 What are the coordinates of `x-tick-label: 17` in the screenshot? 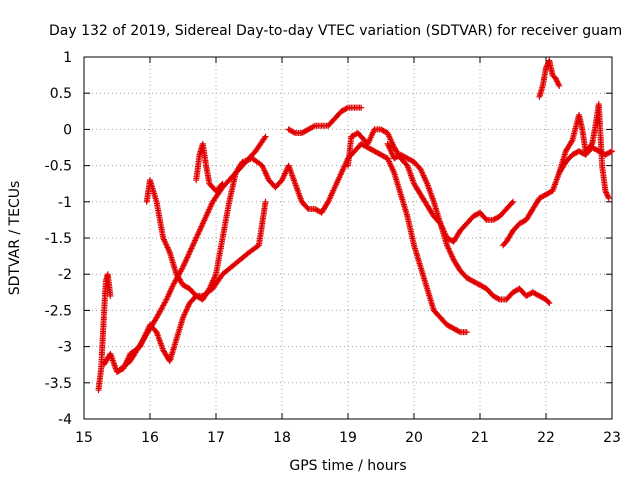 It's located at (216, 438).